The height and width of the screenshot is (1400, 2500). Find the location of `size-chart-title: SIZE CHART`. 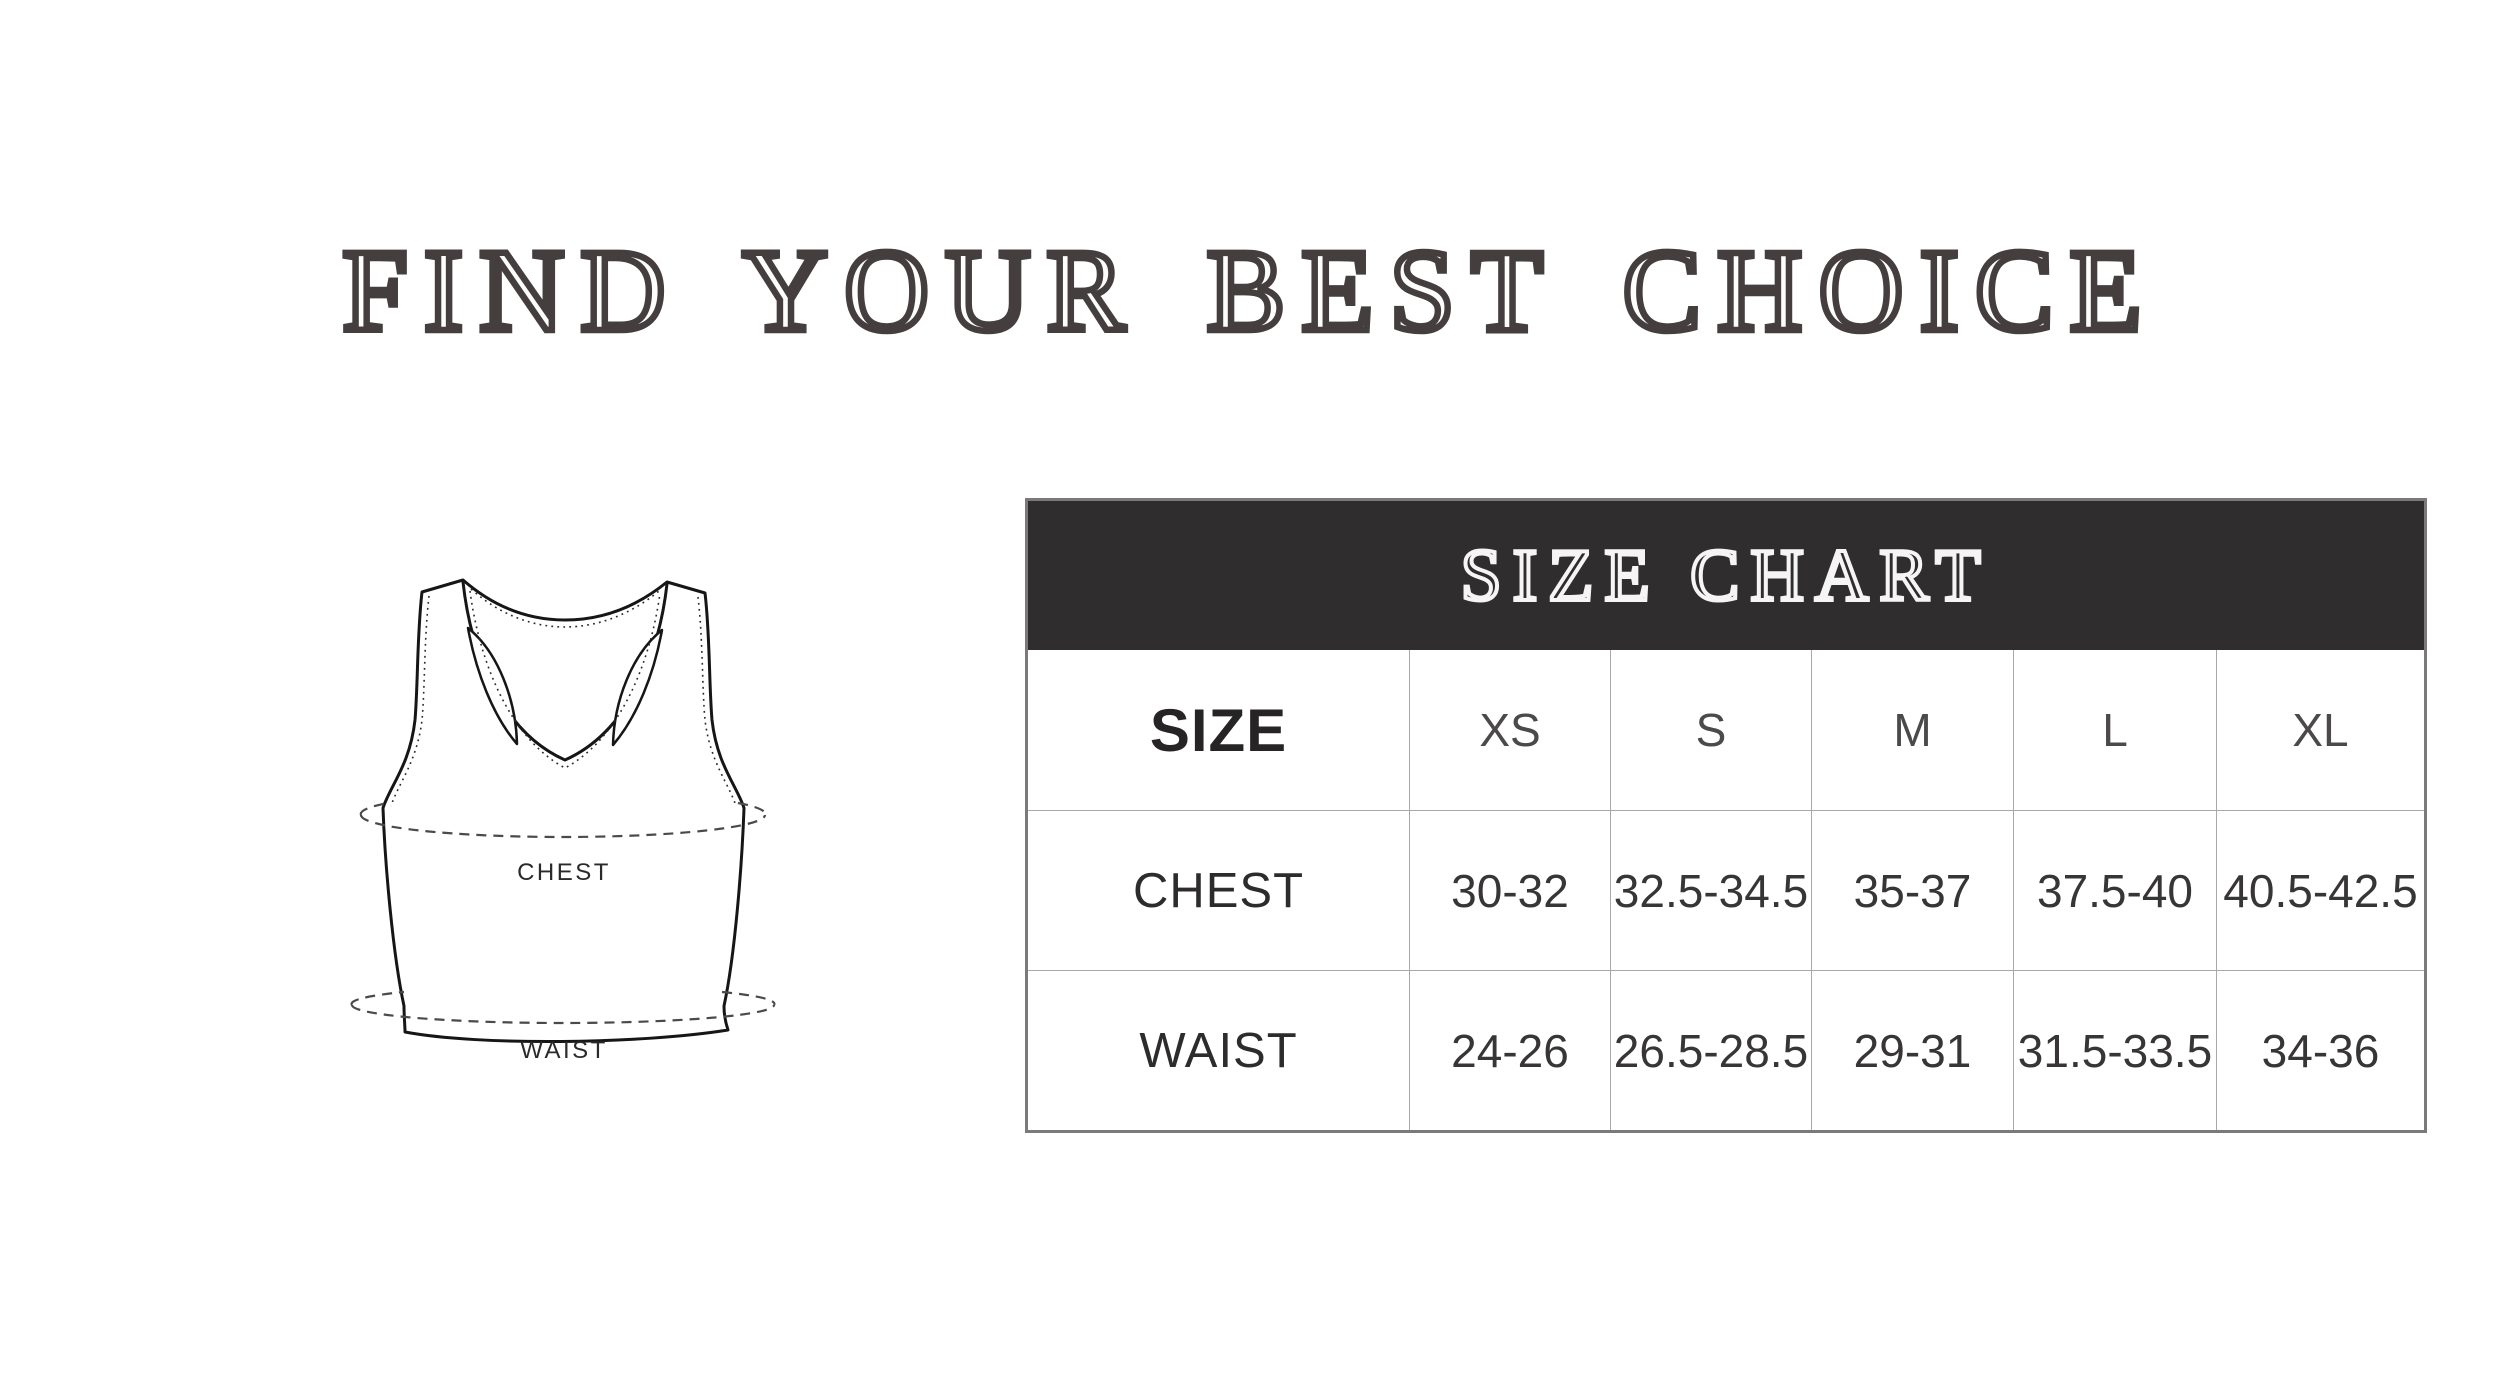

size-chart-title: SIZE CHART is located at coordinates (1725, 575).